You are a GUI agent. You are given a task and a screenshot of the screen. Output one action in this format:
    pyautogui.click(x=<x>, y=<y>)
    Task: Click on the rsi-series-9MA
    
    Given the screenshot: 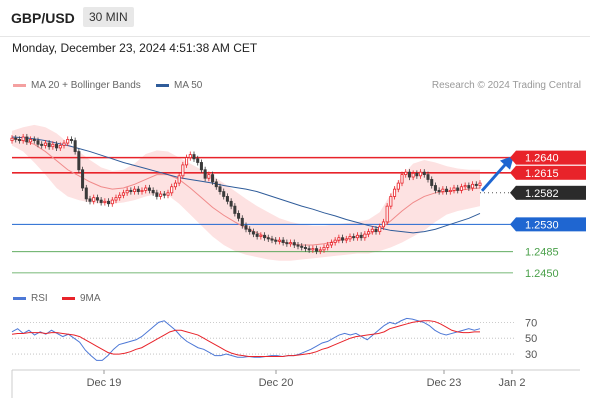 What is the action you would take?
    pyautogui.click(x=245, y=338)
    